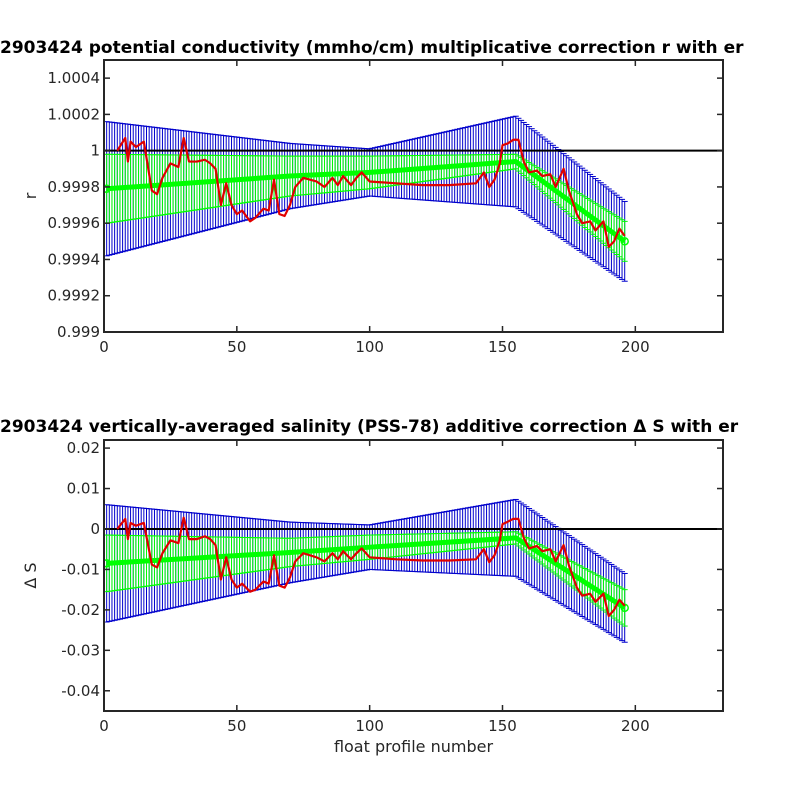  I want to click on x-axis-label: float profile number, so click(414, 746).